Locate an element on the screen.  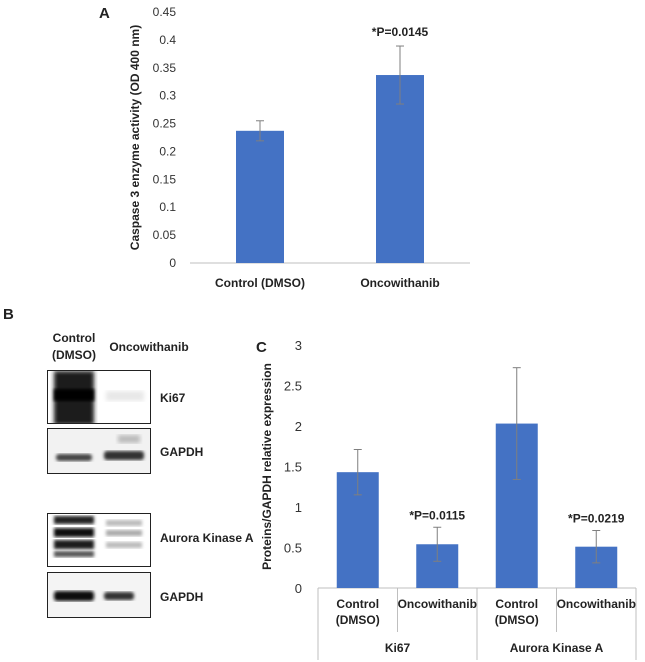
chart-c-y-tick-label: 2.5 is located at coordinates (293, 386).